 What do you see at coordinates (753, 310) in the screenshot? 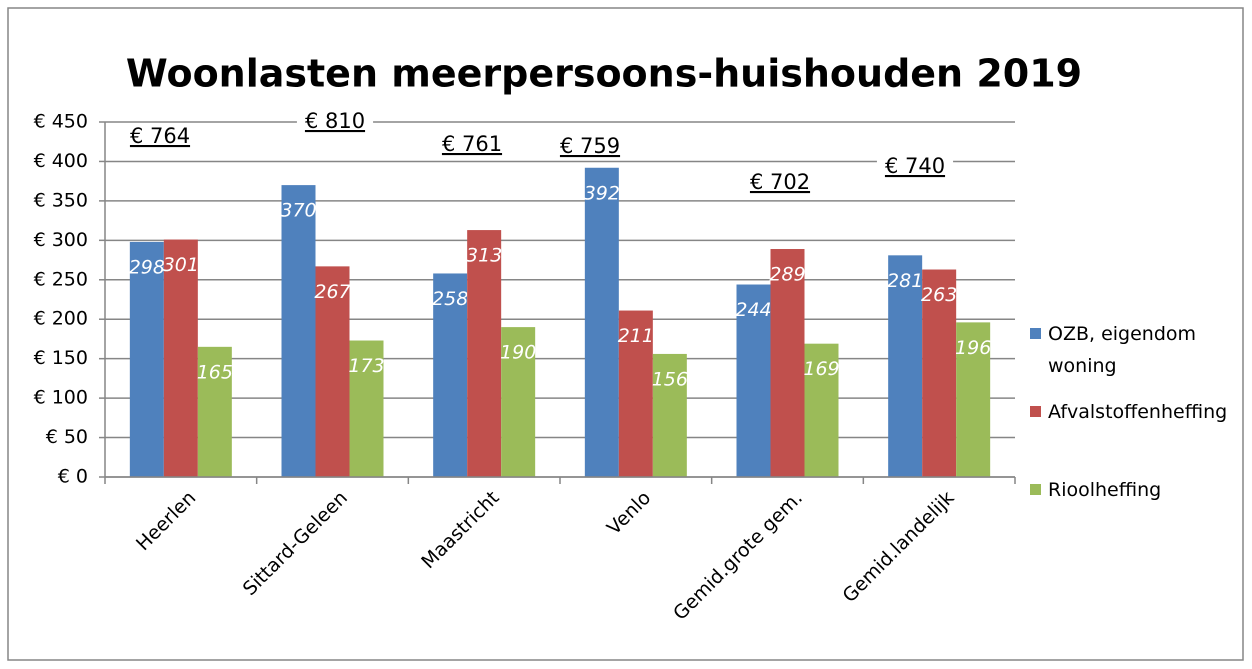
I see `data-label: 244` at bounding box center [753, 310].